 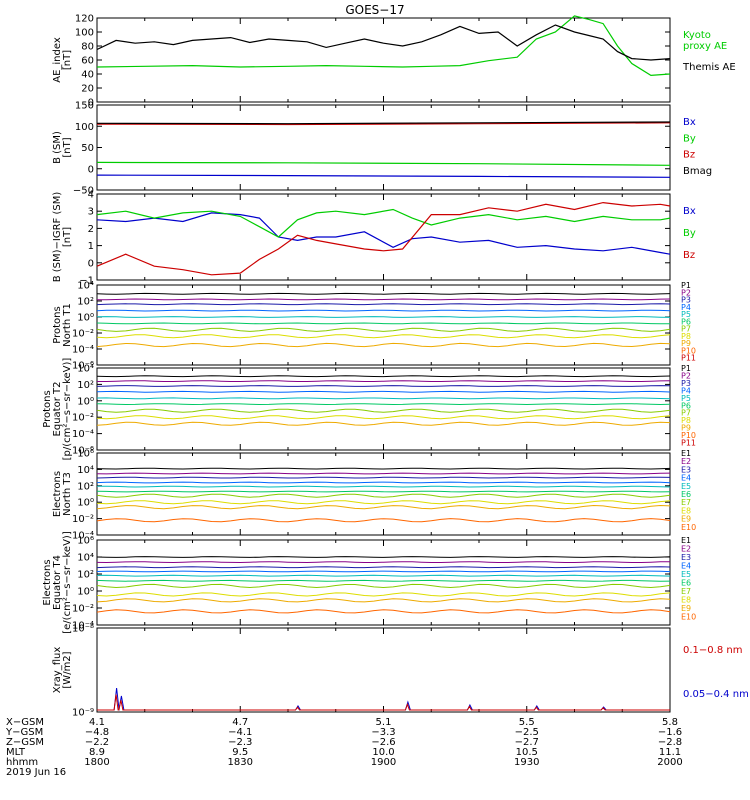 What do you see at coordinates (57, 670) in the screenshot?
I see `y-axis-label: Xray_flux` at bounding box center [57, 670].